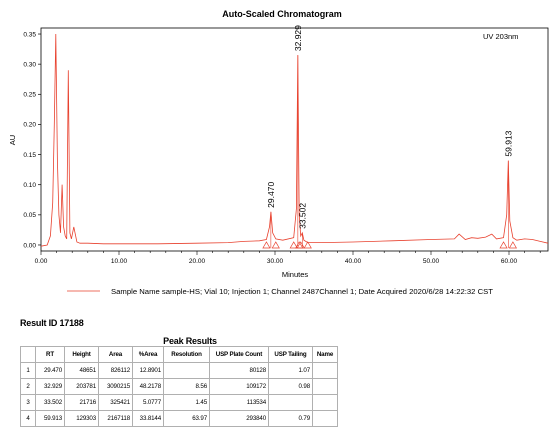 The height and width of the screenshot is (437, 558). I want to click on peak-label: 33.502, so click(302, 216).